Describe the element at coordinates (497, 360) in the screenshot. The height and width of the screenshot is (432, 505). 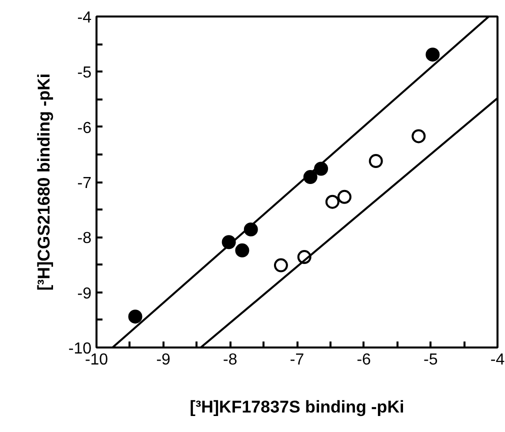
I see `x-tick-label: -4` at that location.